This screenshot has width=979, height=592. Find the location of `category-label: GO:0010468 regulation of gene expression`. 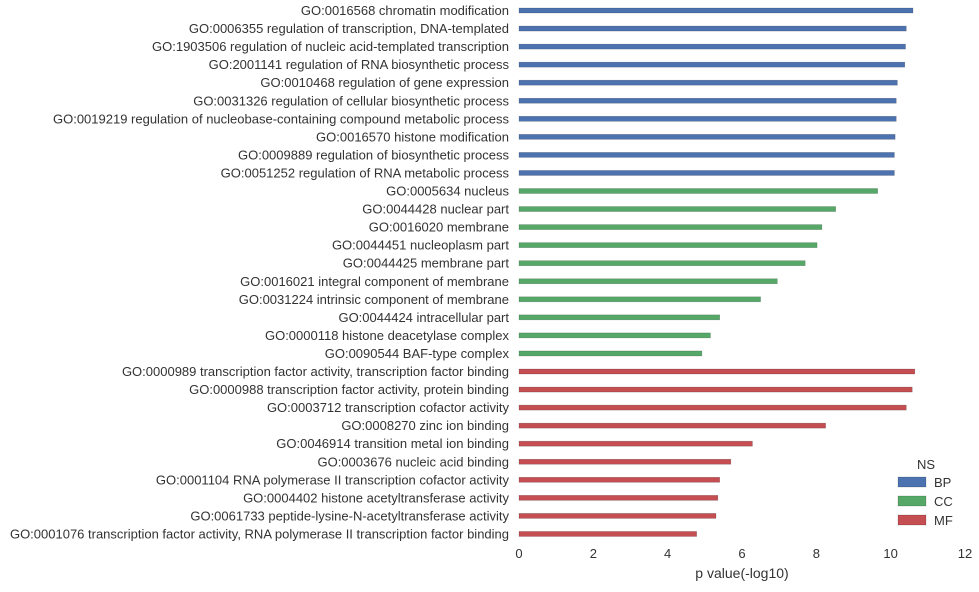

category-label: GO:0010468 regulation of gene expression is located at coordinates (384, 82).